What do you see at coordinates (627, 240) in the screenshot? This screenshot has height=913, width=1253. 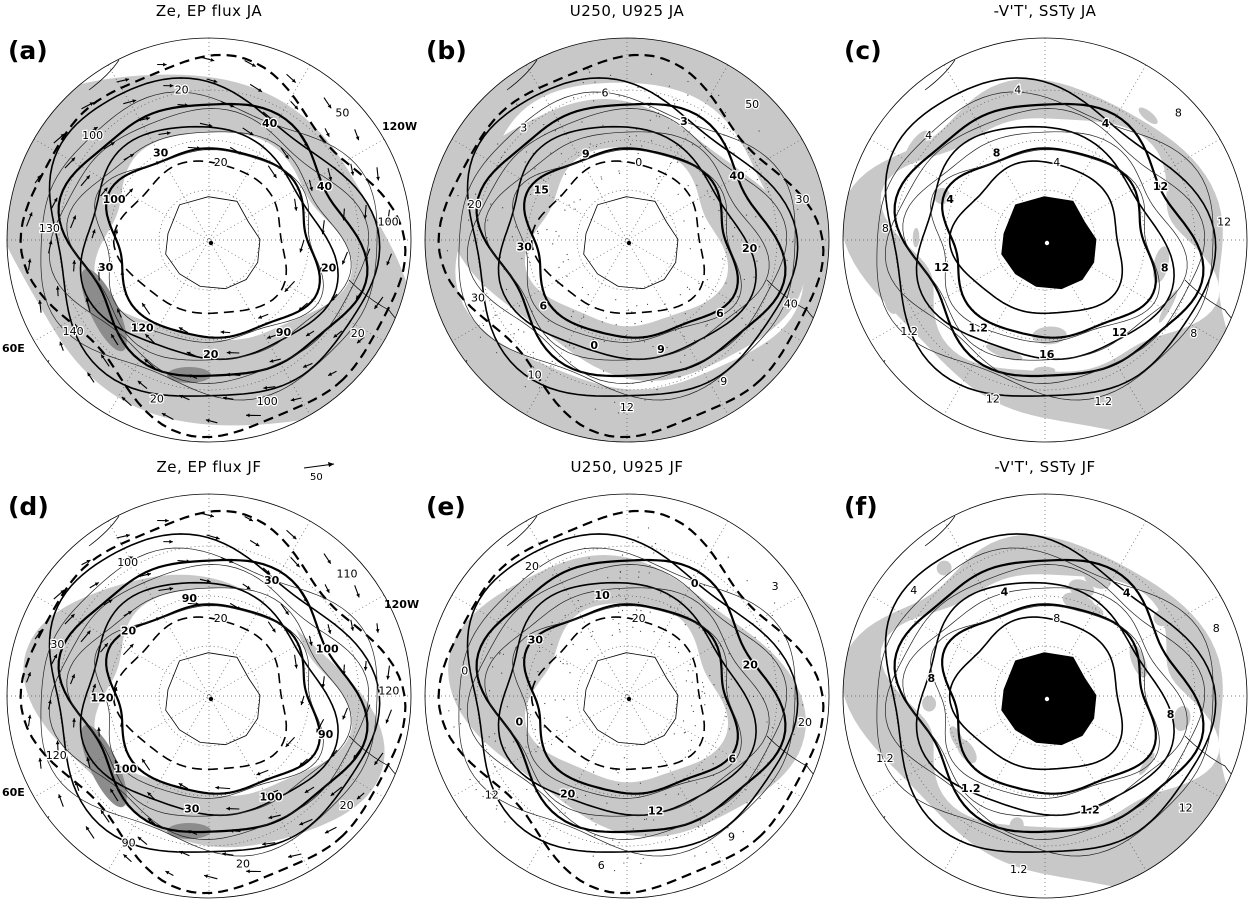 I see `polar-map: 0 3 50 40 30 20 40 6 9 9 12 0 10 6 30 30 20 15 3 9 6` at bounding box center [627, 240].